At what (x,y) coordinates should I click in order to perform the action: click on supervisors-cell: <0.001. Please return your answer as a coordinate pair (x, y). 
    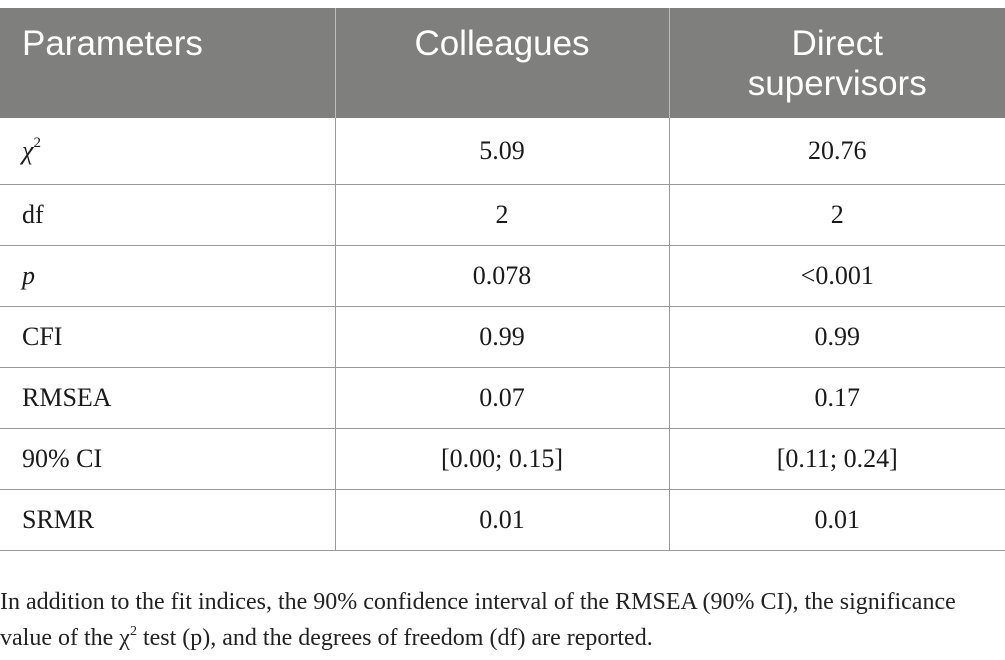
    Looking at the image, I should click on (837, 276).